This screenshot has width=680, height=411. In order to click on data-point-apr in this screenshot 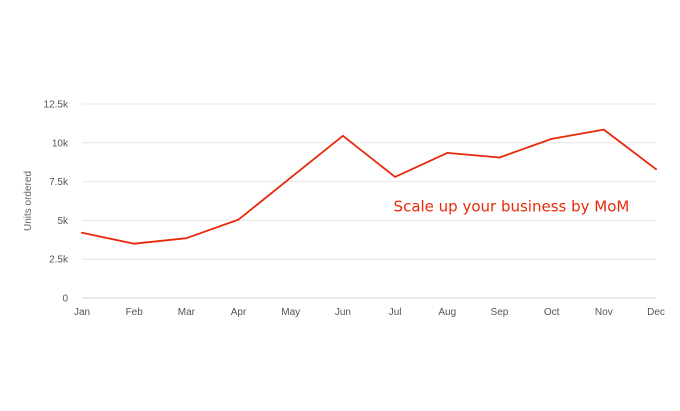, I will do `click(238, 219)`.